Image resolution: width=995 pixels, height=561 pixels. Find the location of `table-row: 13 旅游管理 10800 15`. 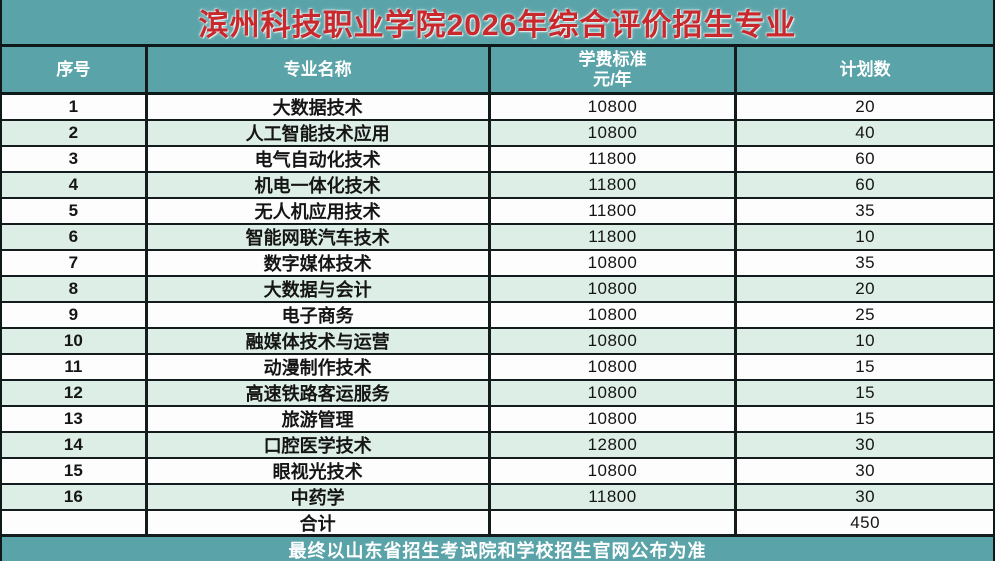

table-row: 13 旅游管理 10800 15 is located at coordinates (497, 420).